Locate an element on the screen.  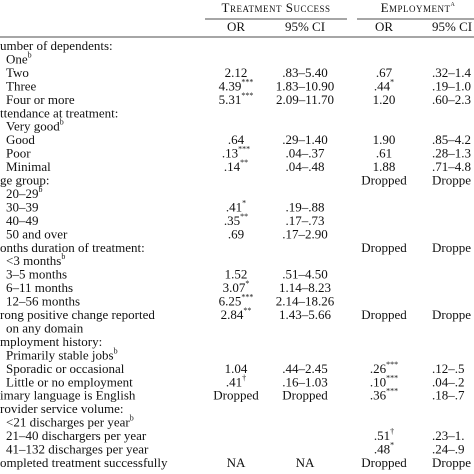
group-header: Employmenta is located at coordinates (418, 7).